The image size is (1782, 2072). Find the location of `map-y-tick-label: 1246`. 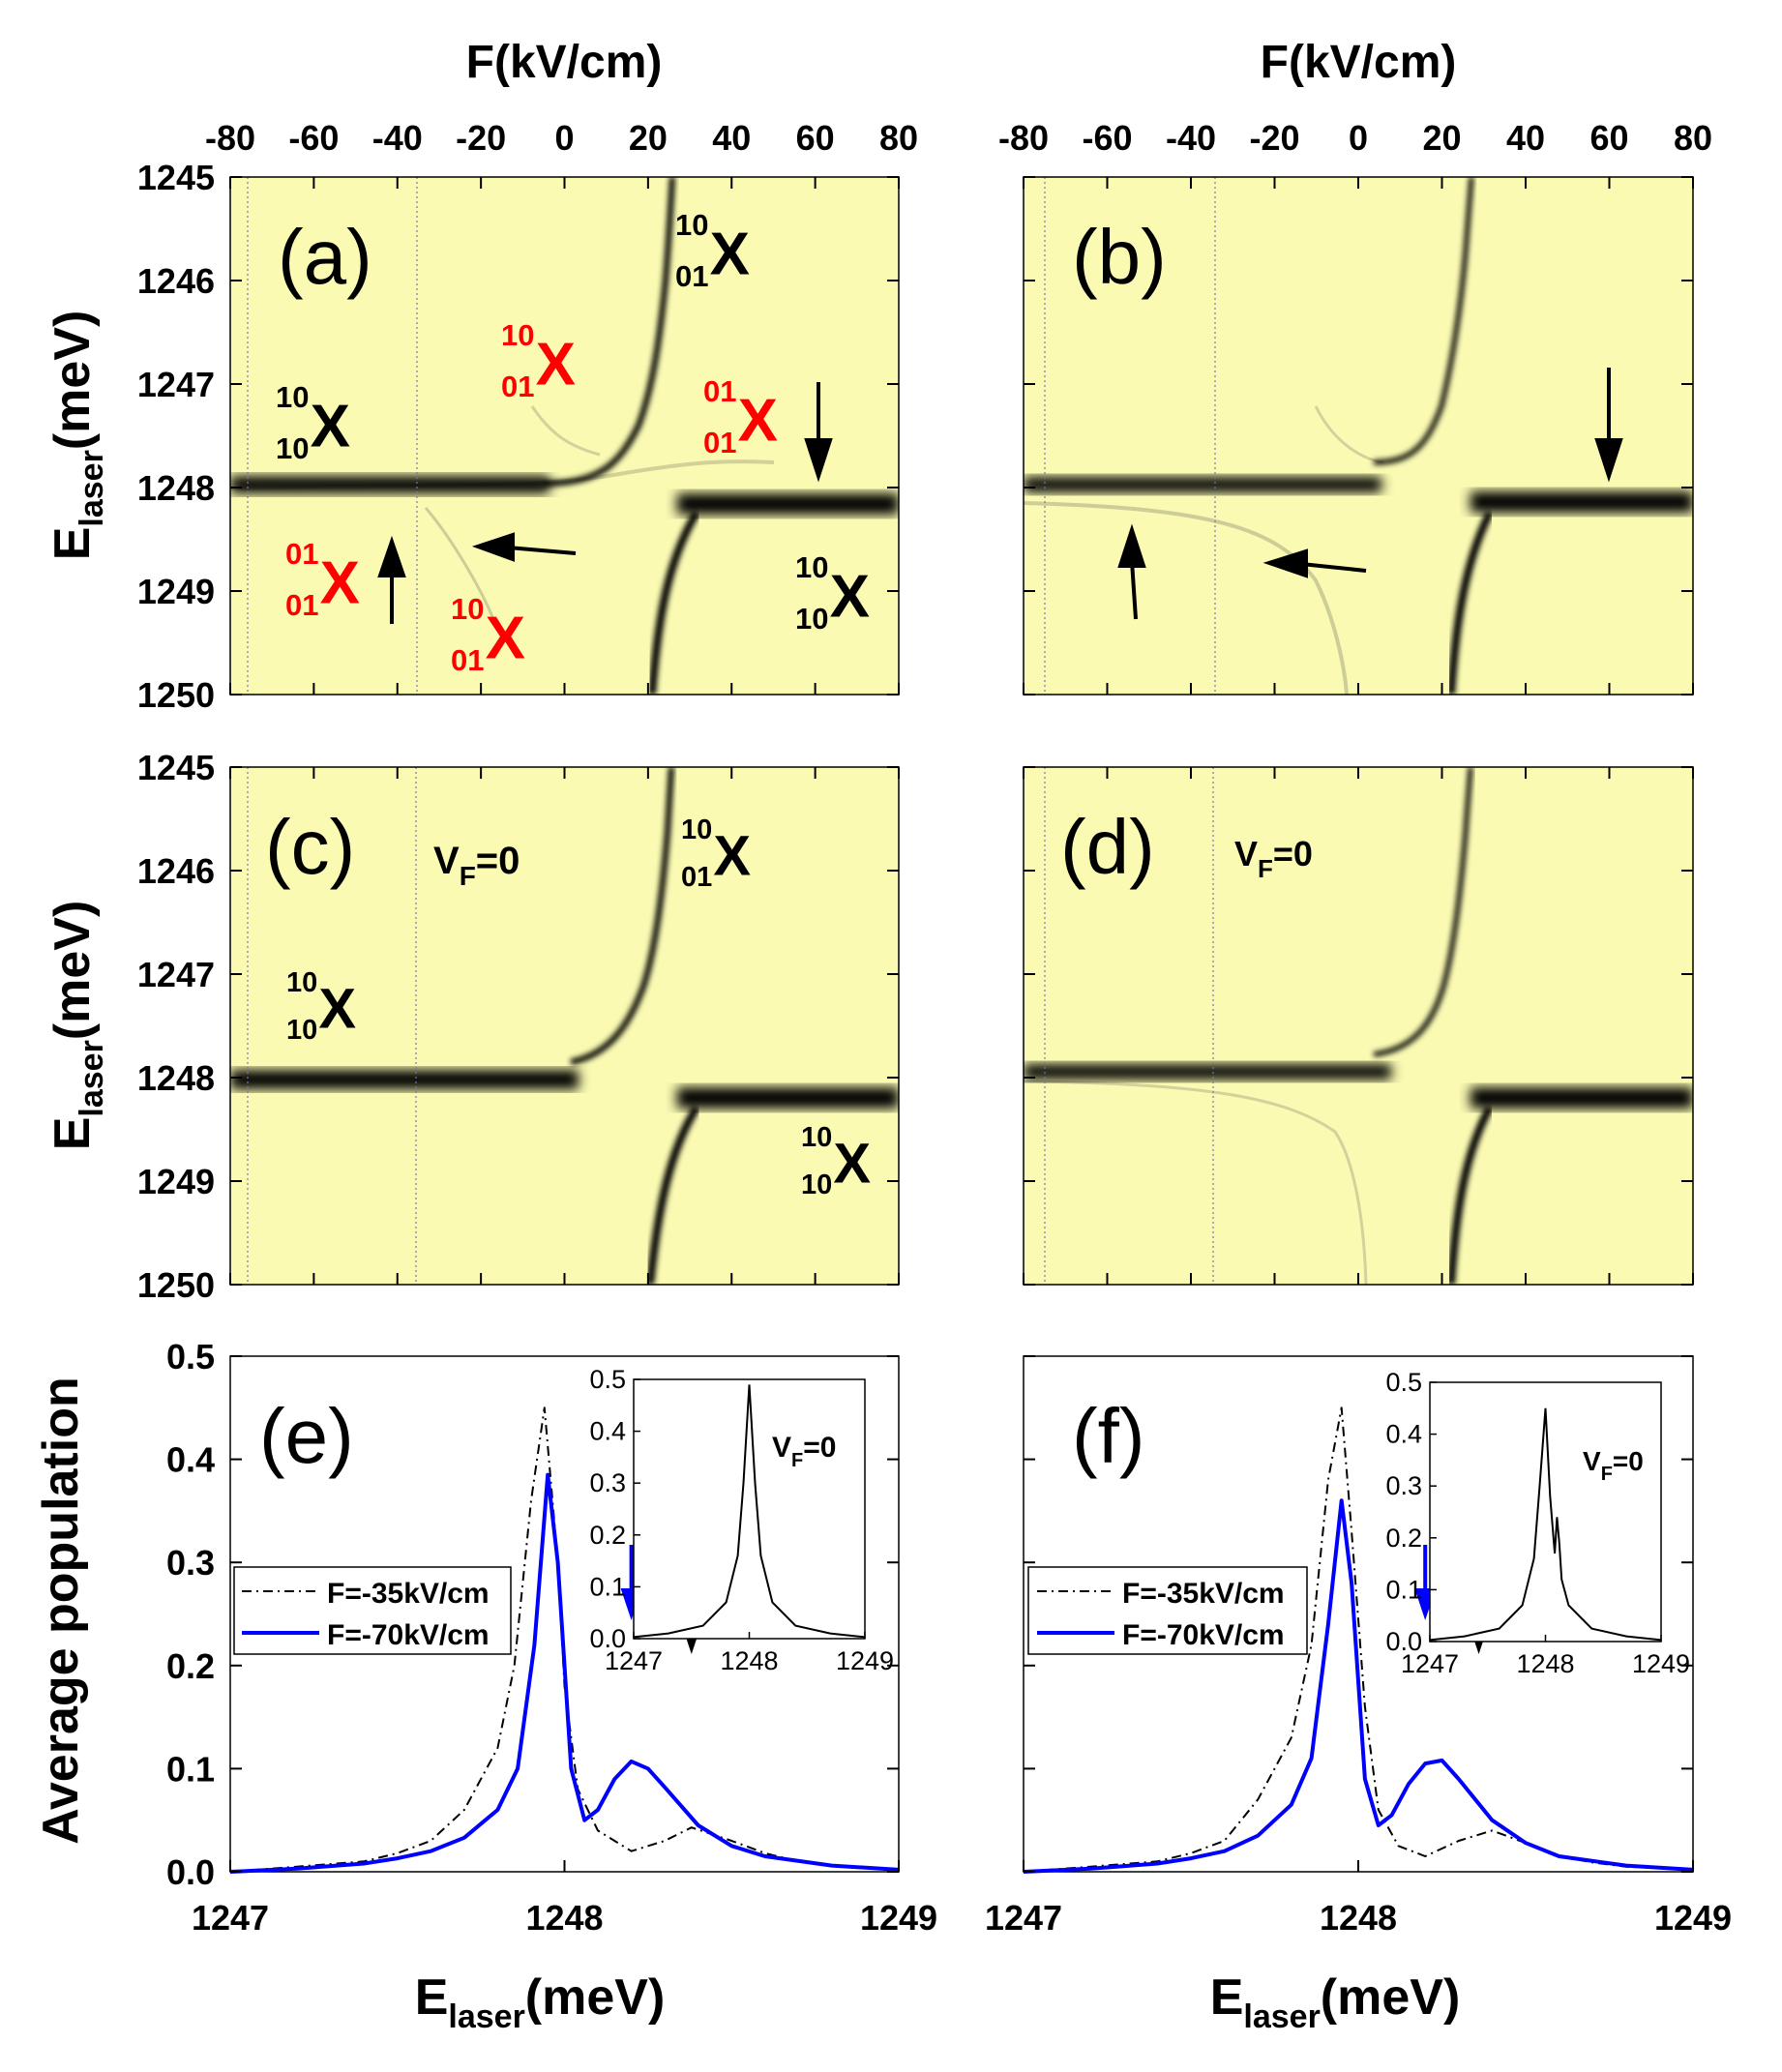

map-y-tick-label: 1246 is located at coordinates (176, 281).